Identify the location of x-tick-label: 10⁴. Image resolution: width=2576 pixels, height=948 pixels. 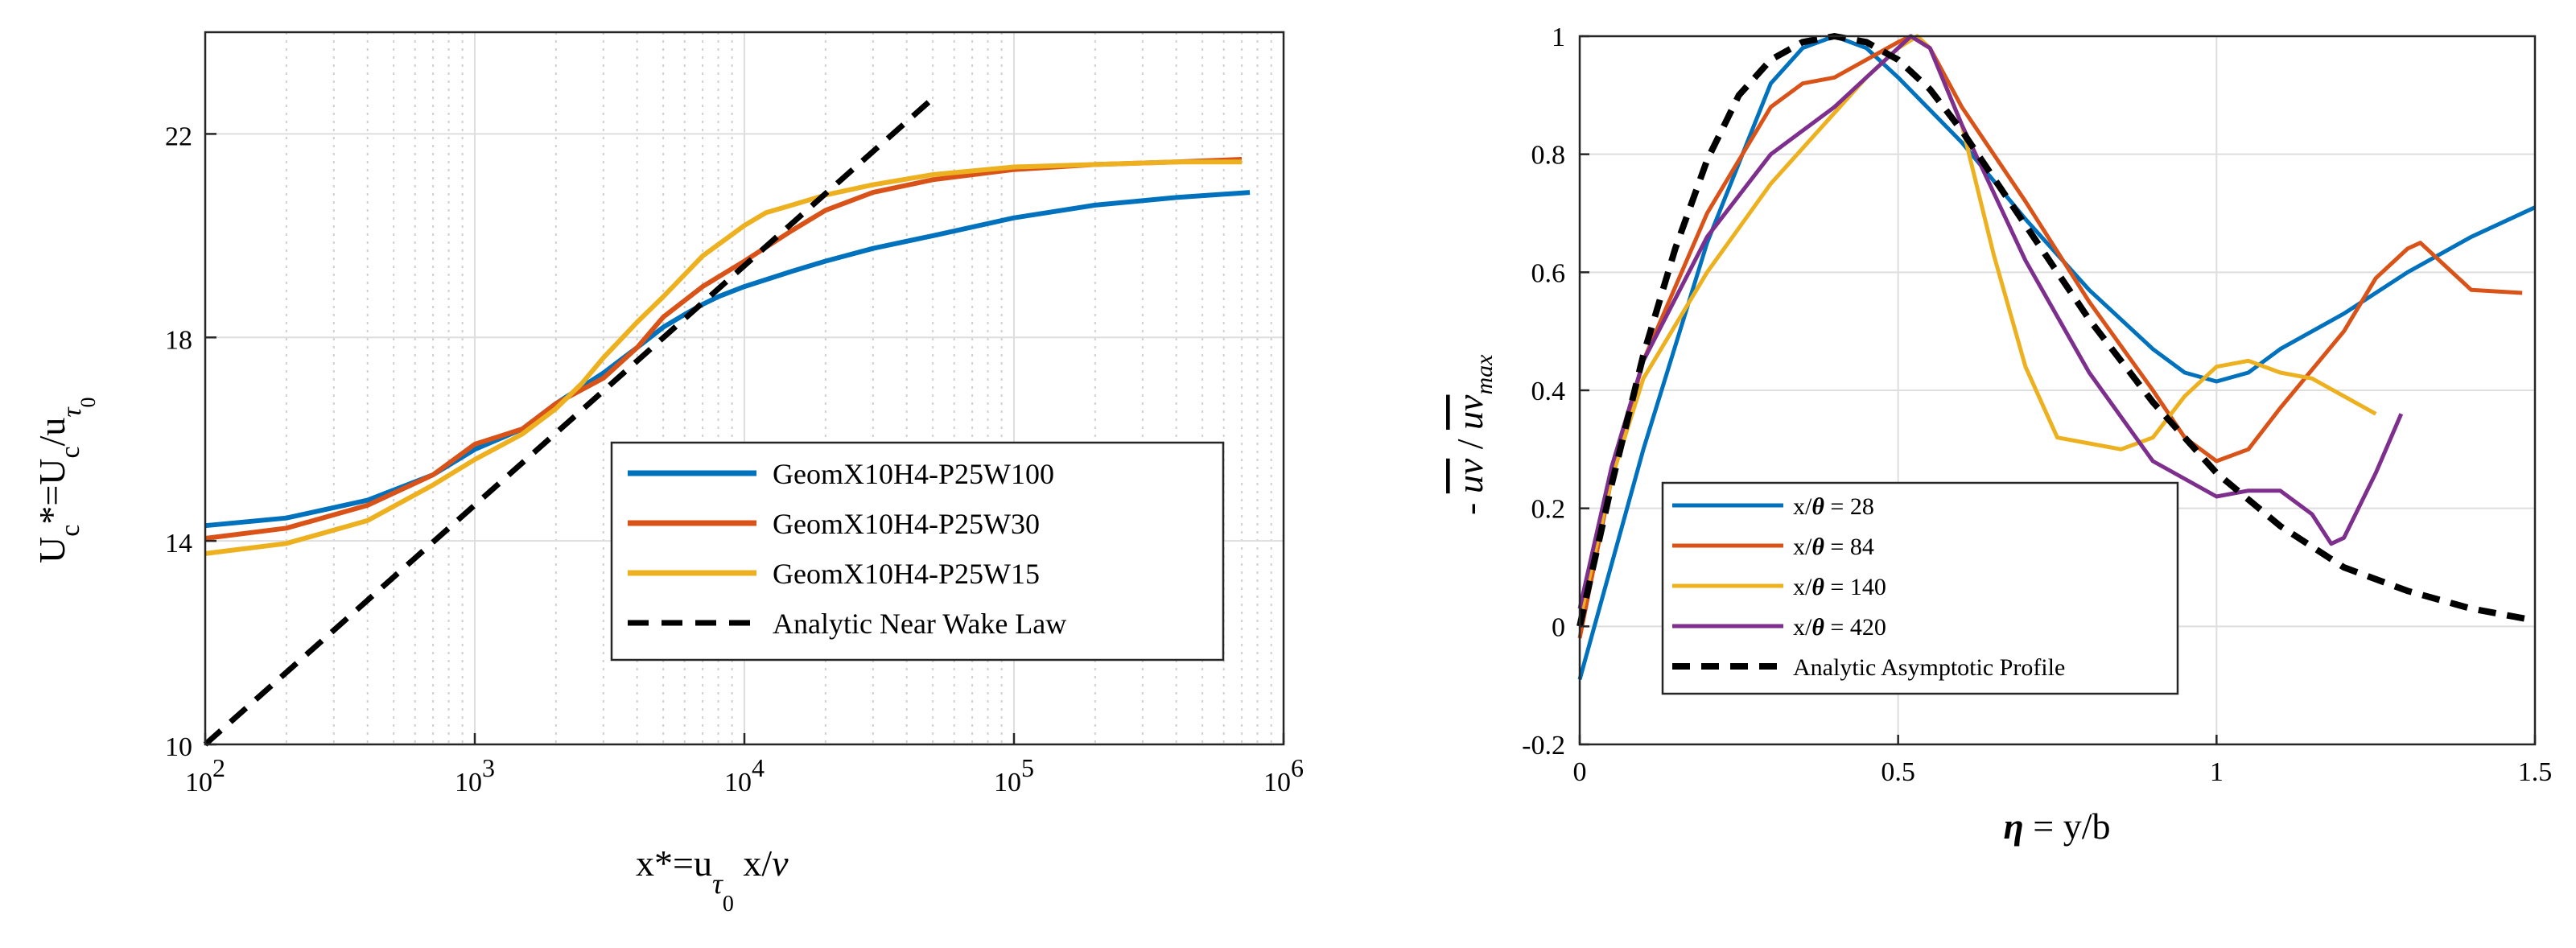
(744, 776).